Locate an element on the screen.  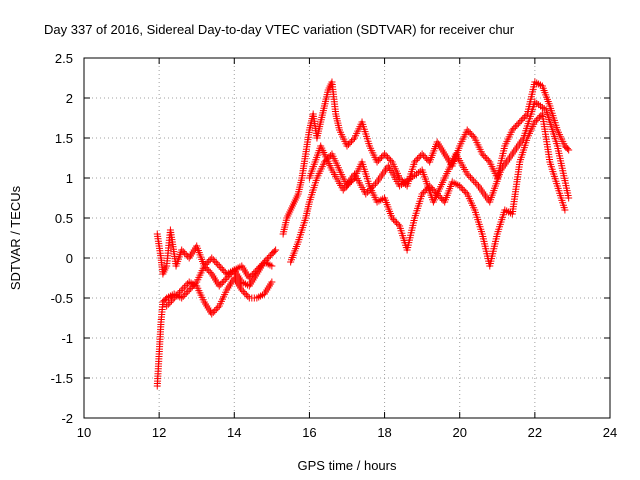
x-tick-label: 24 is located at coordinates (610, 432).